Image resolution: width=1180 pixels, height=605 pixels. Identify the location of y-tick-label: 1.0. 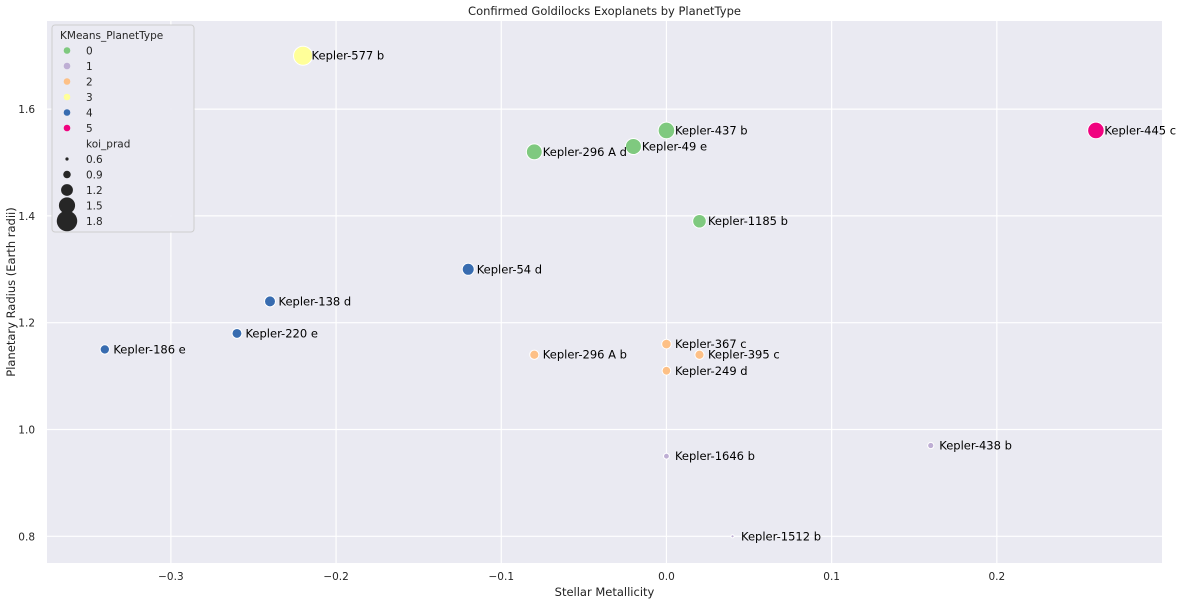
(26, 431).